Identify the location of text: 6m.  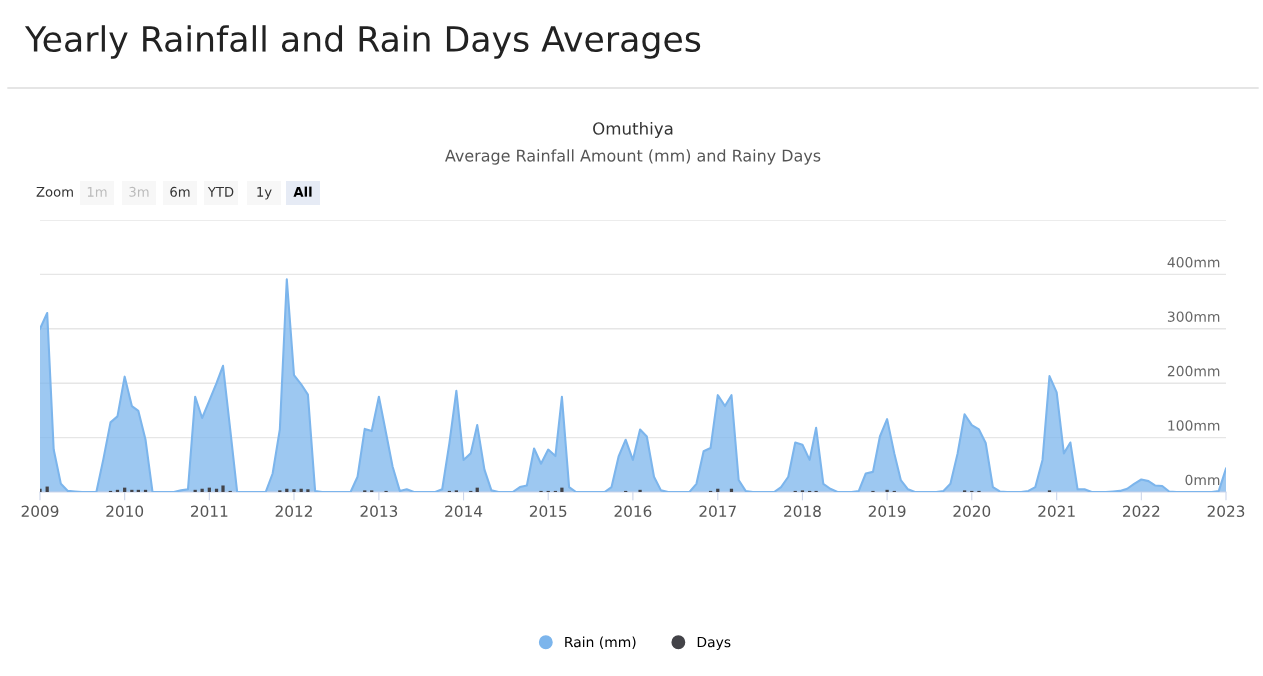
(180, 191).